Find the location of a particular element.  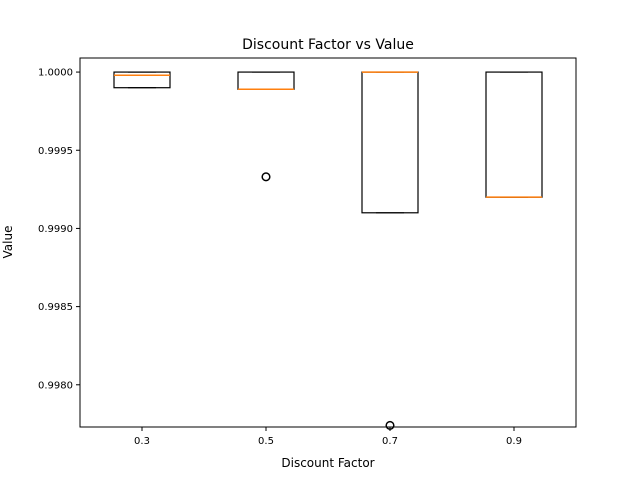

y-tick-label: 0.9995 is located at coordinates (55, 151).